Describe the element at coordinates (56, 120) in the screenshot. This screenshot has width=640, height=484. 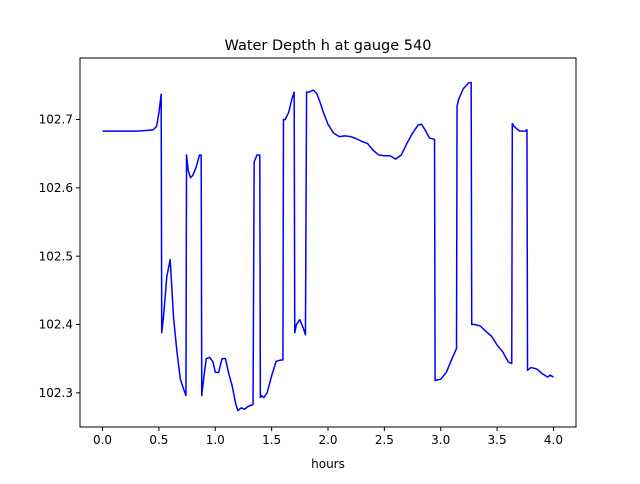
I see `y-tick-label: 102.7` at that location.